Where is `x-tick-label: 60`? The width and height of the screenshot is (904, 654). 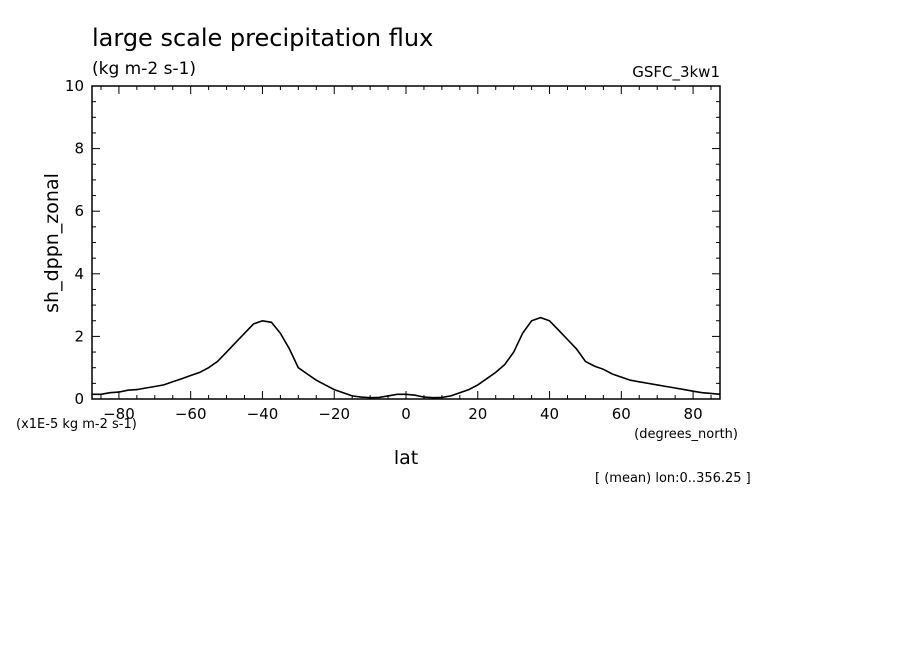 x-tick-label: 60 is located at coordinates (621, 414).